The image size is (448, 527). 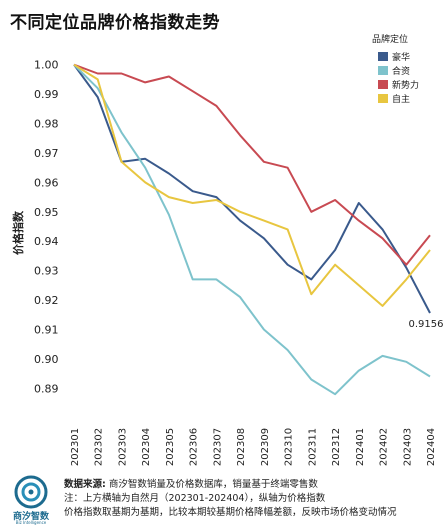 What do you see at coordinates (46, 300) in the screenshot?
I see `y-tick-label: 0.92` at bounding box center [46, 300].